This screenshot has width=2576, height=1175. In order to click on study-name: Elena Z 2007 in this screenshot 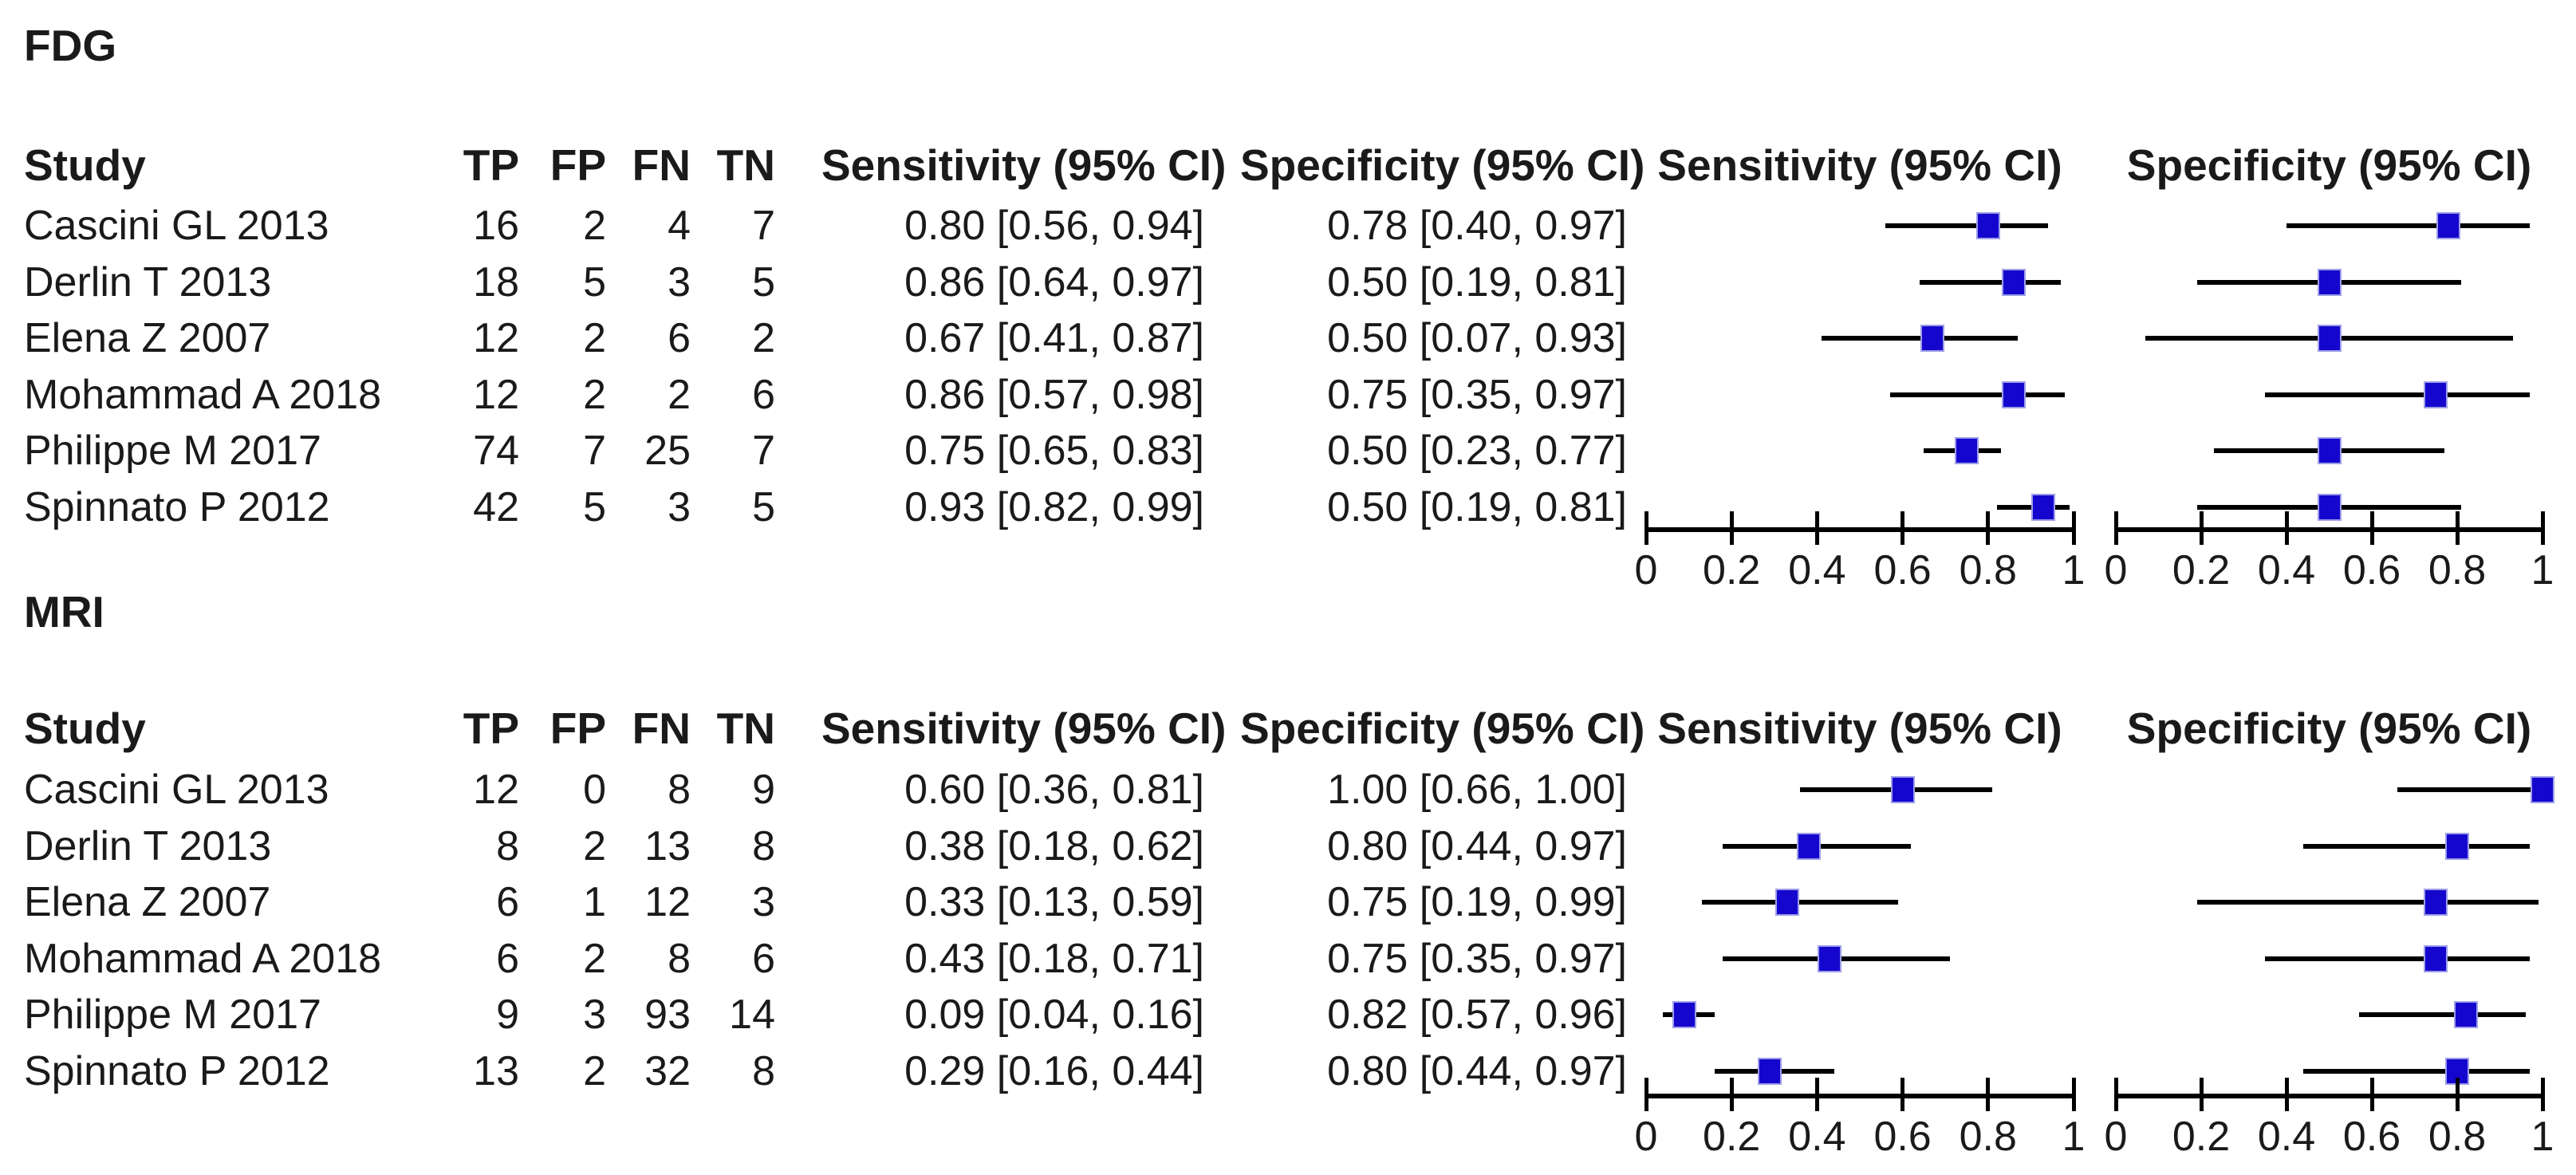, I will do `click(147, 902)`.